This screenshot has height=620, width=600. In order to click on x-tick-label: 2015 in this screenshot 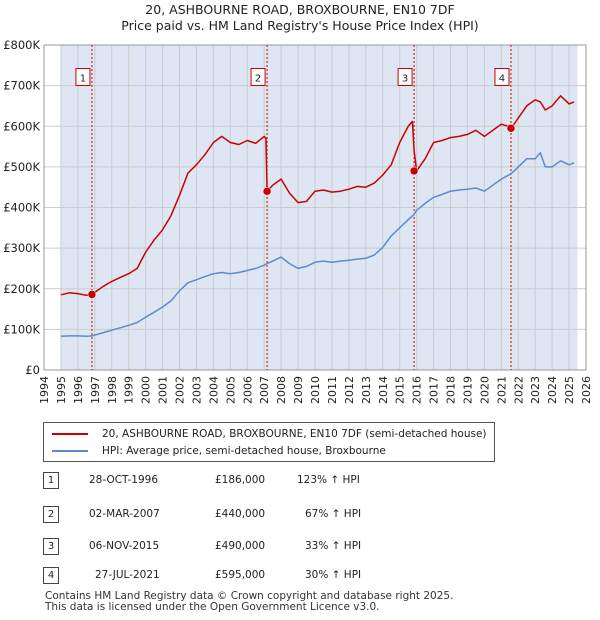, I will do `click(400, 390)`.